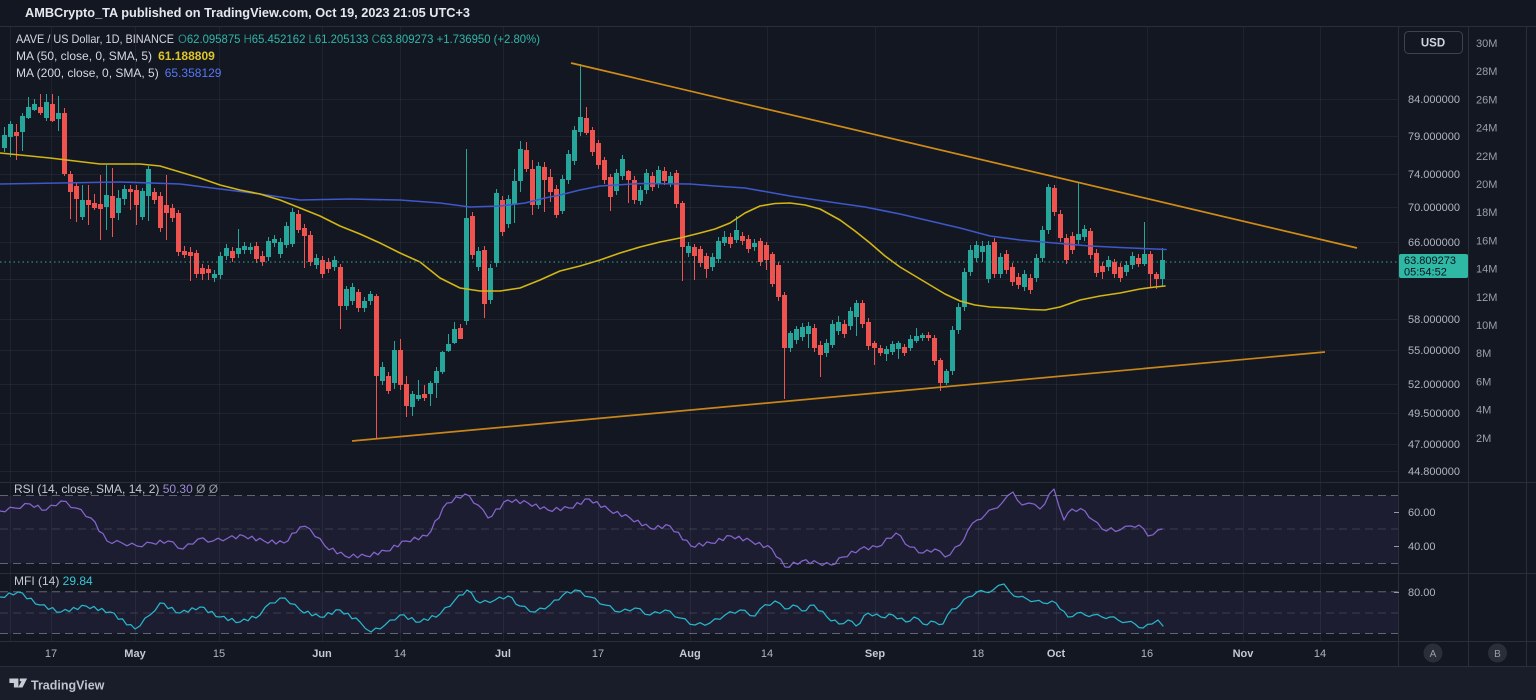 The image size is (1536, 700). I want to click on svg-text: 80.00, so click(1422, 593).